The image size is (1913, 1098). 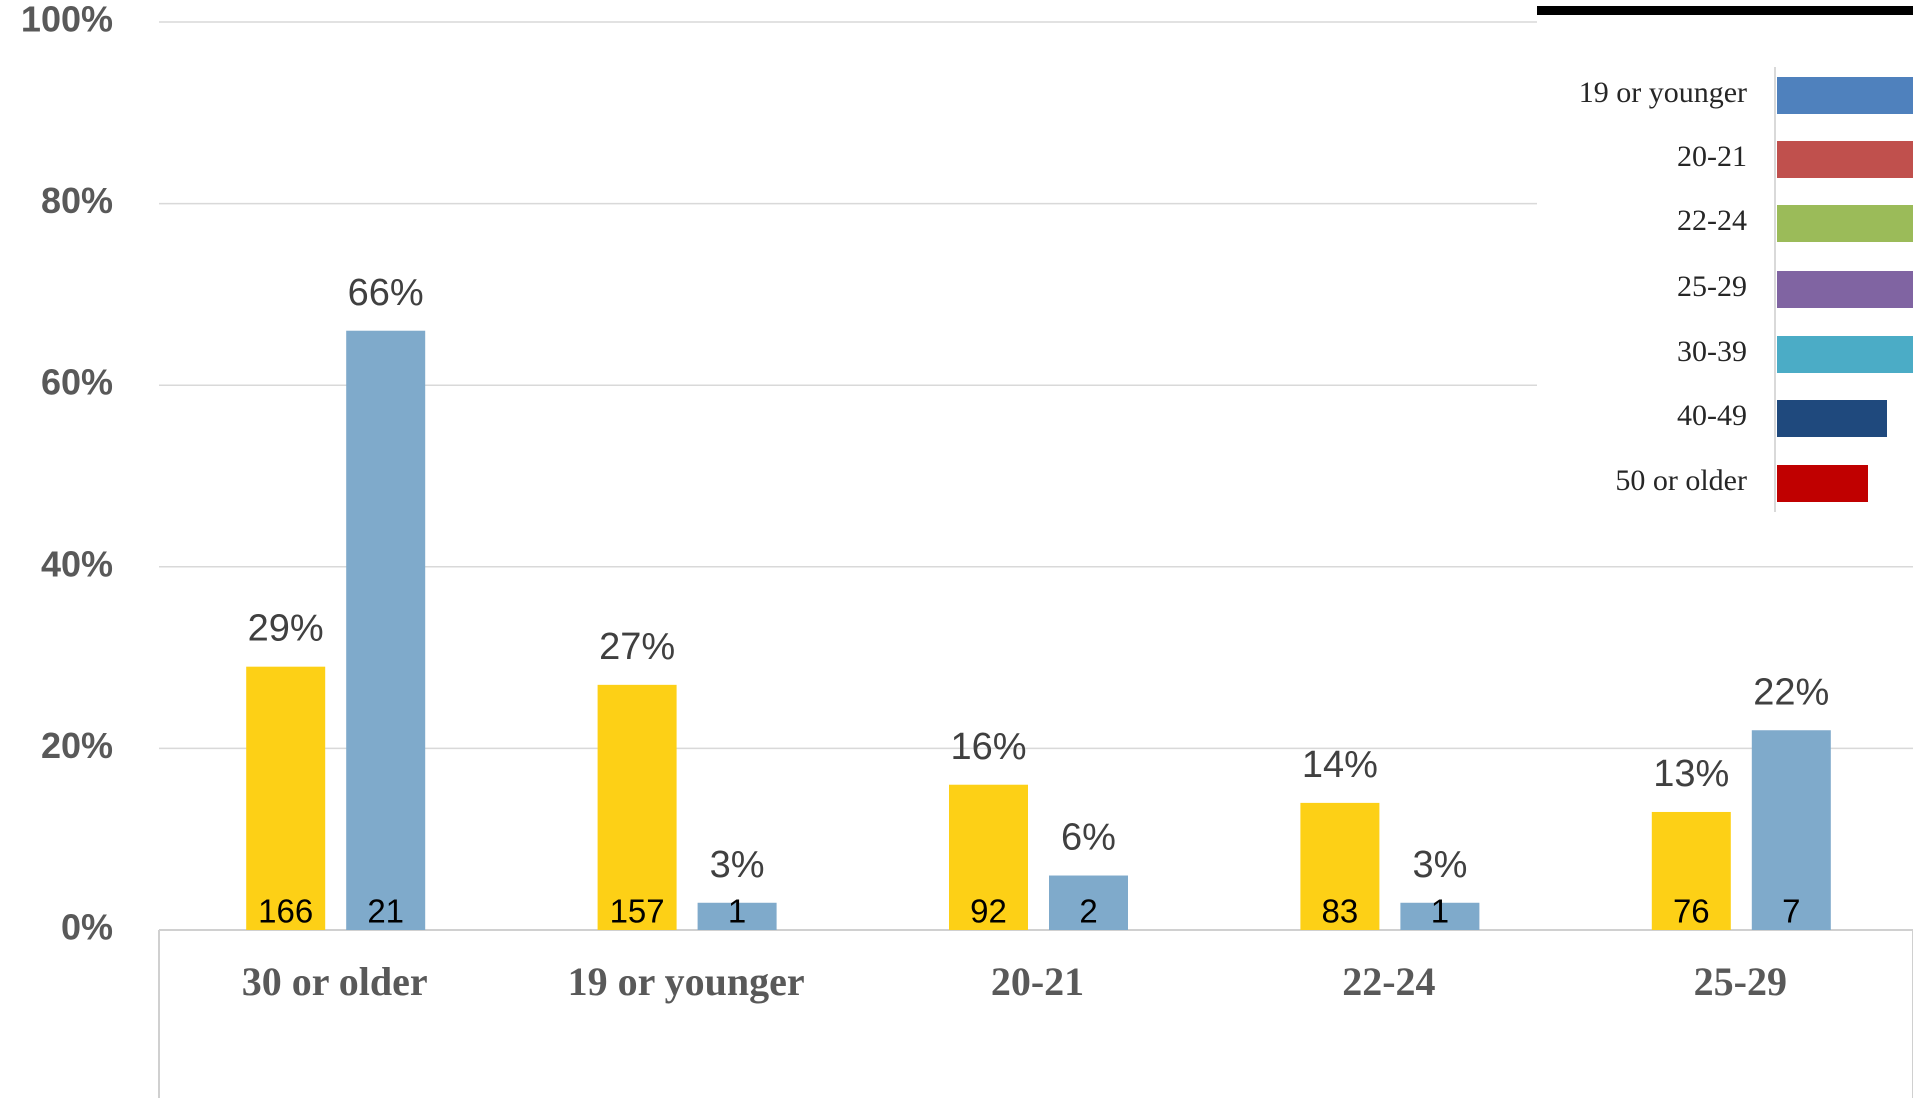 What do you see at coordinates (637, 911) in the screenshot?
I see `count-label: 157` at bounding box center [637, 911].